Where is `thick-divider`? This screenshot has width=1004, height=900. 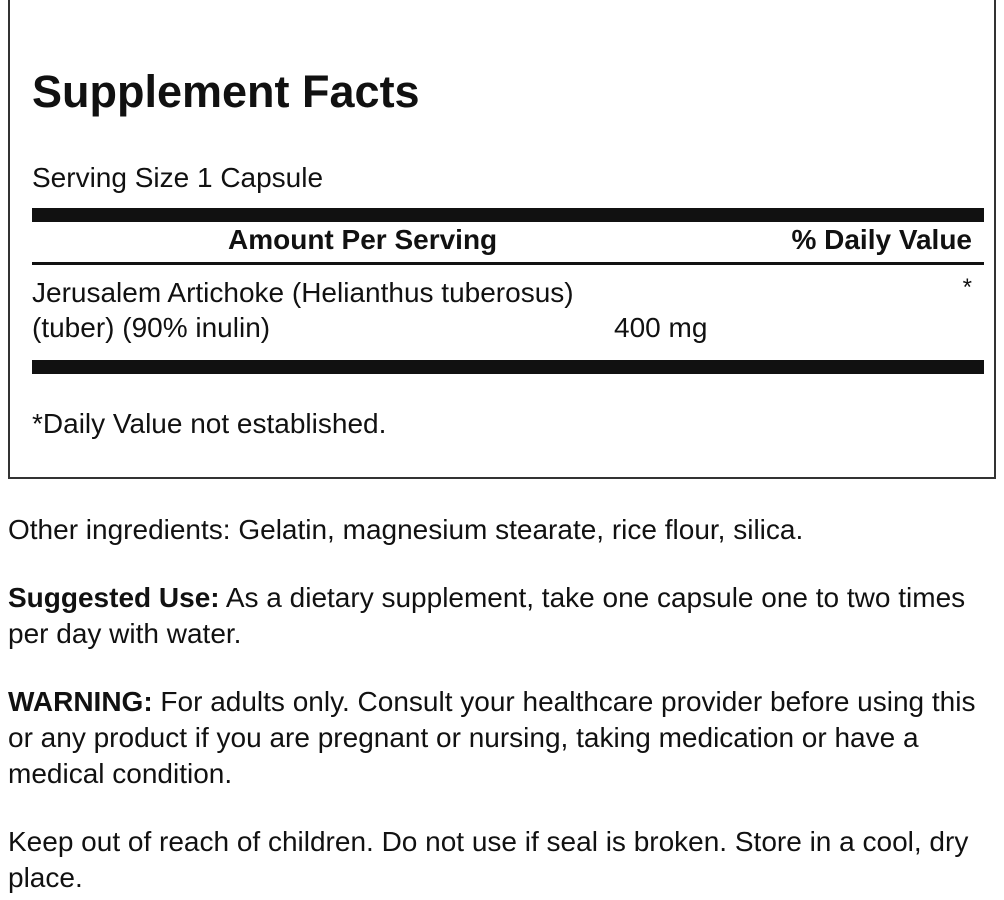
thick-divider is located at coordinates (508, 215).